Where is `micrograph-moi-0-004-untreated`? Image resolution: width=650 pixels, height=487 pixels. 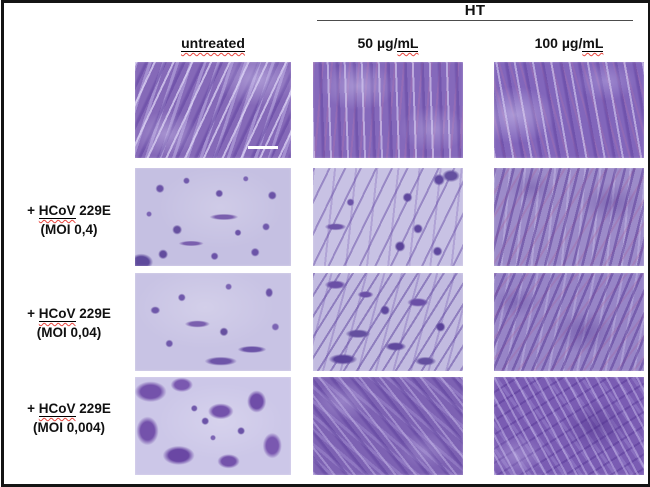 micrograph-moi-0-004-untreated is located at coordinates (213, 426).